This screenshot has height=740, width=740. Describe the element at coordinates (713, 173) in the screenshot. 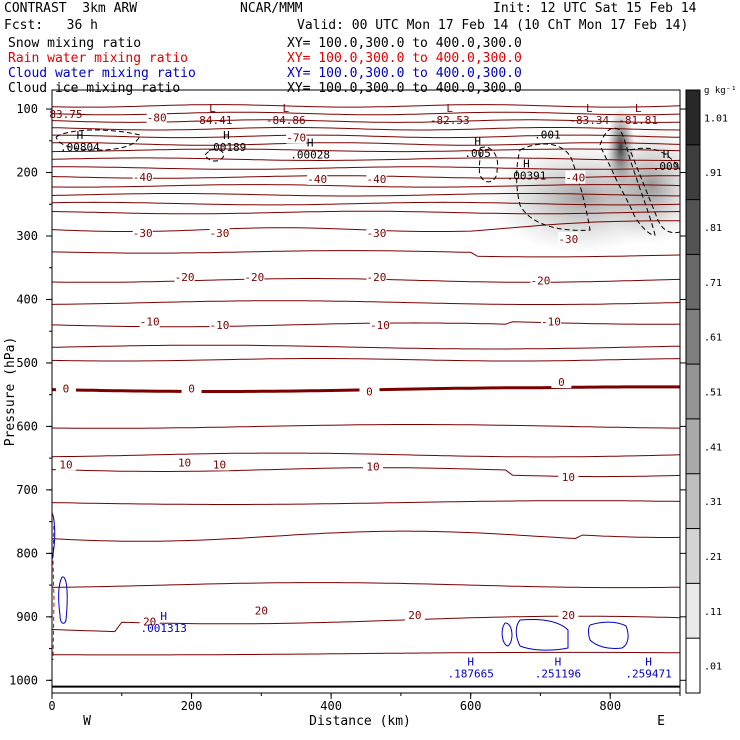

I see `colorbar-tick-label: .91` at that location.